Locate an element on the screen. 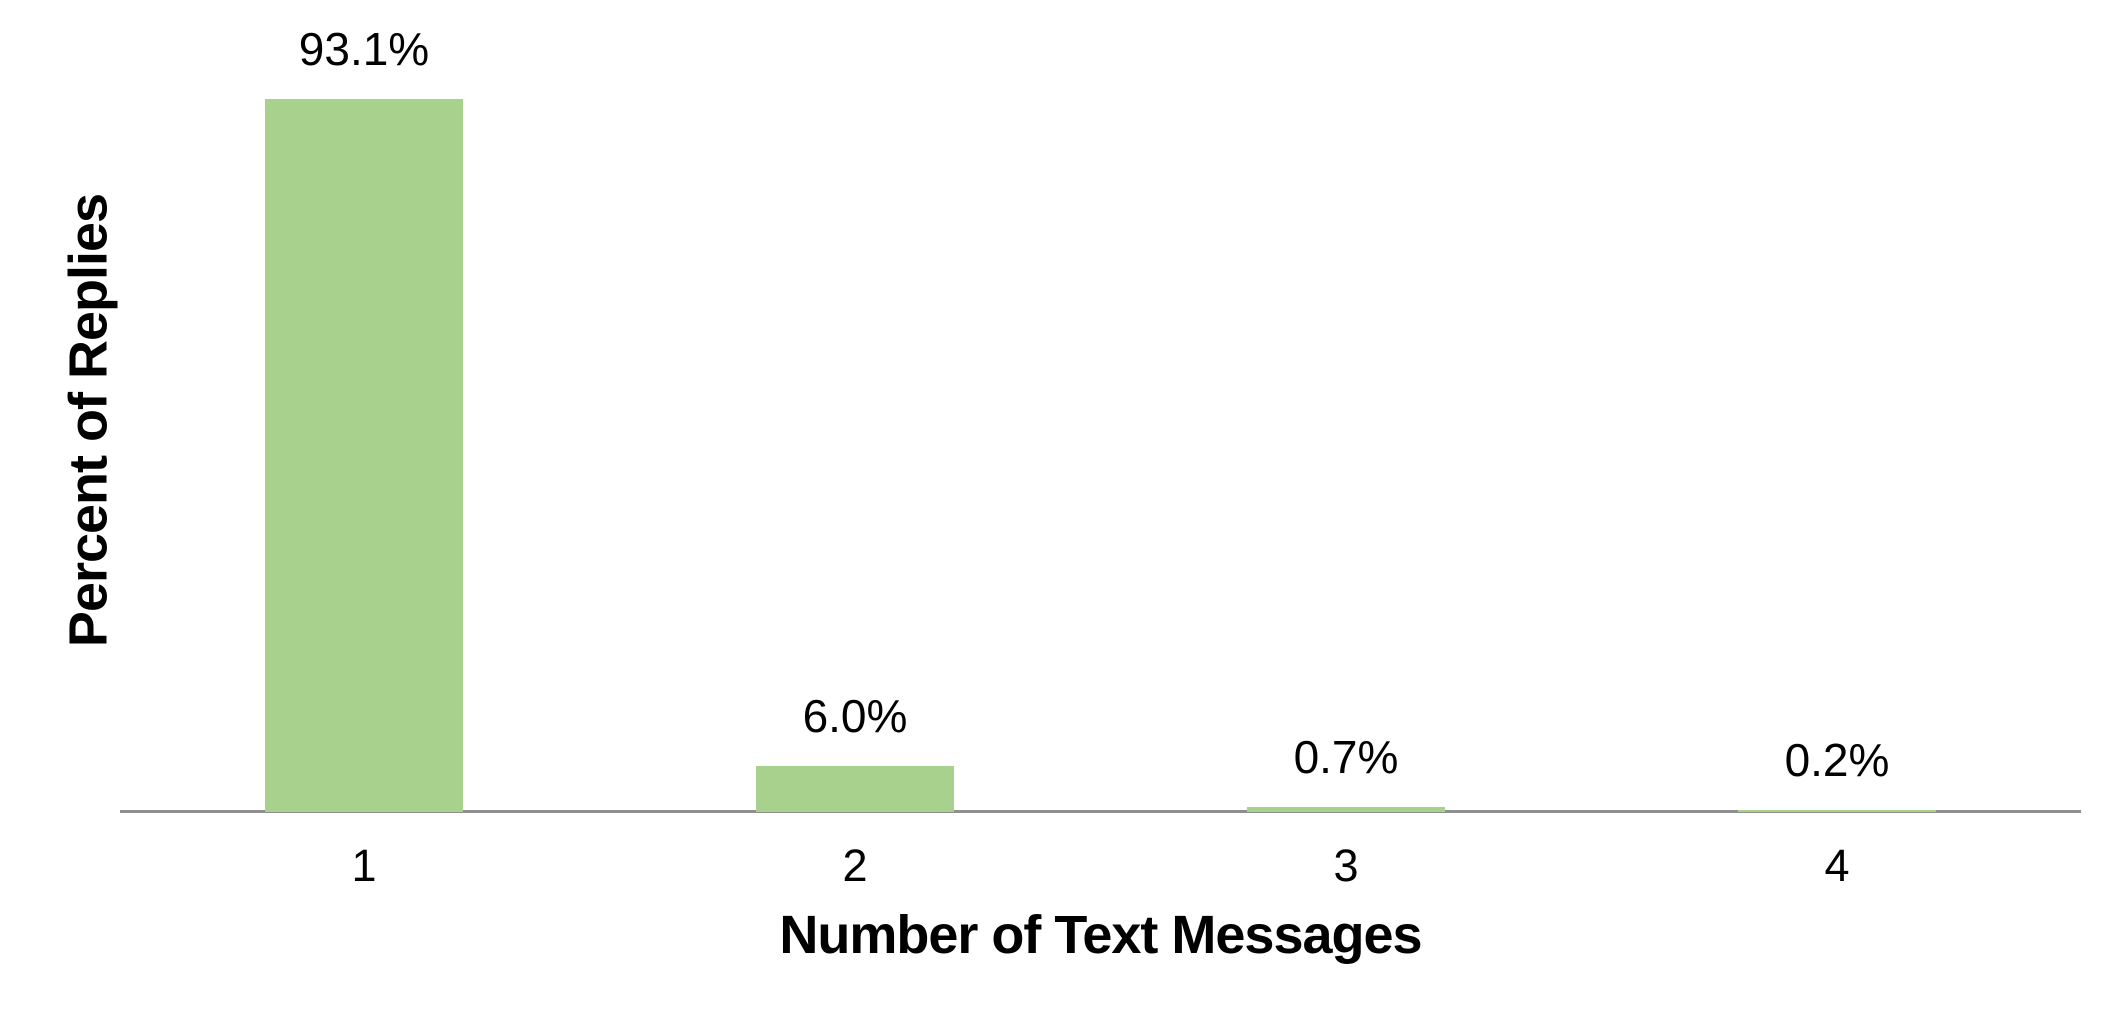  x-tick-label: 1 is located at coordinates (364, 865).